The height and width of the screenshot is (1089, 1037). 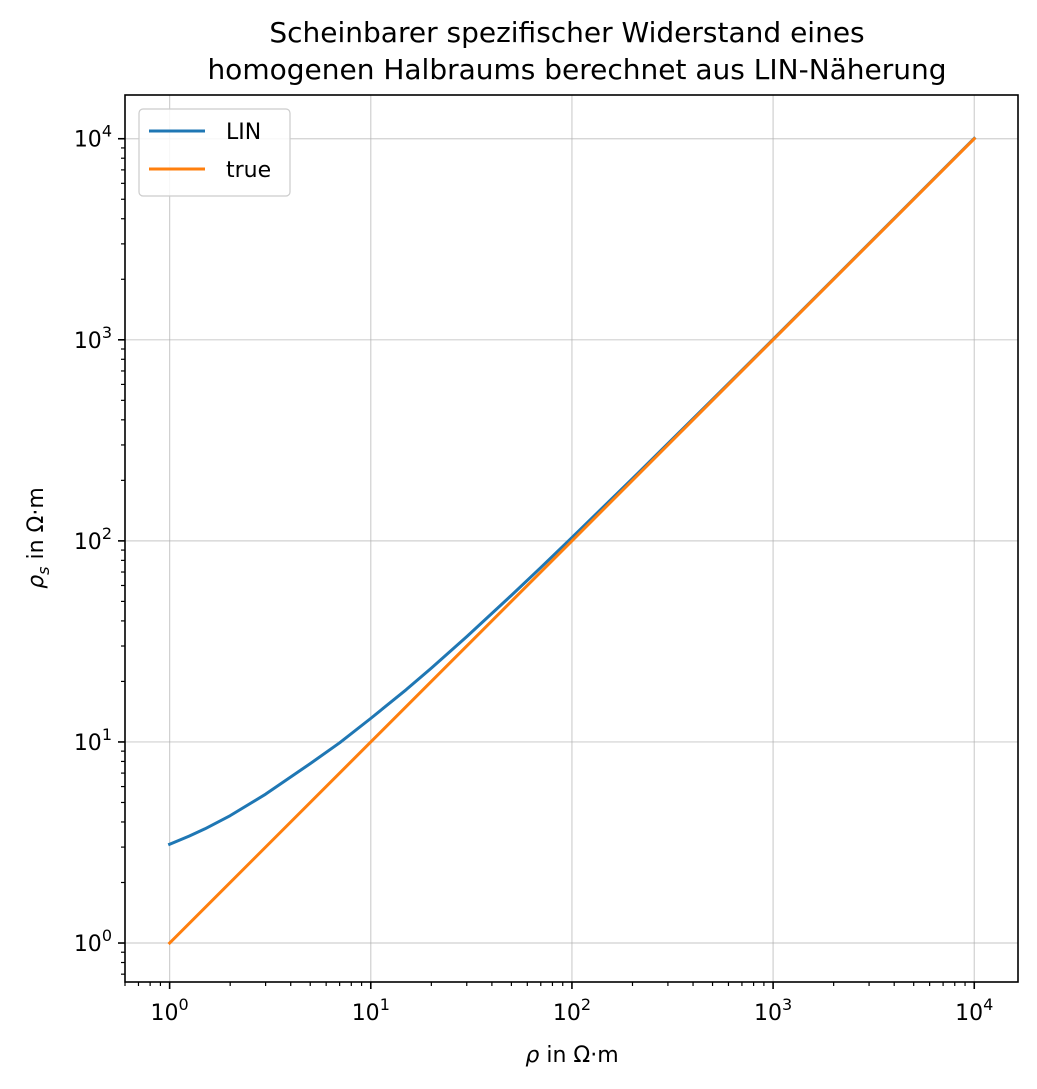 What do you see at coordinates (787, 1004) in the screenshot?
I see `x-tick-label-exponent: 3` at bounding box center [787, 1004].